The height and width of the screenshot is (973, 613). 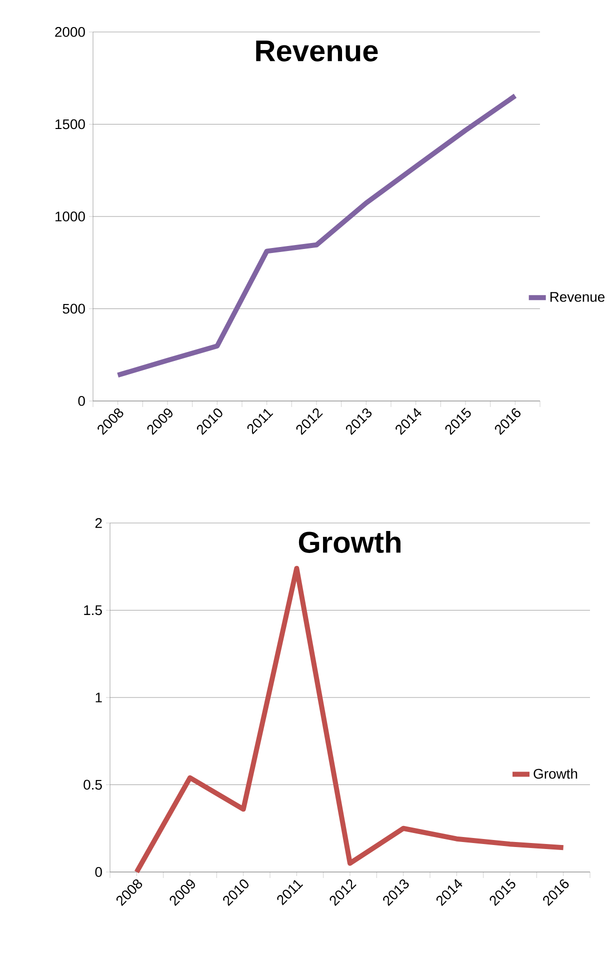 What do you see at coordinates (577, 297) in the screenshot?
I see `legend-label: Revenue` at bounding box center [577, 297].